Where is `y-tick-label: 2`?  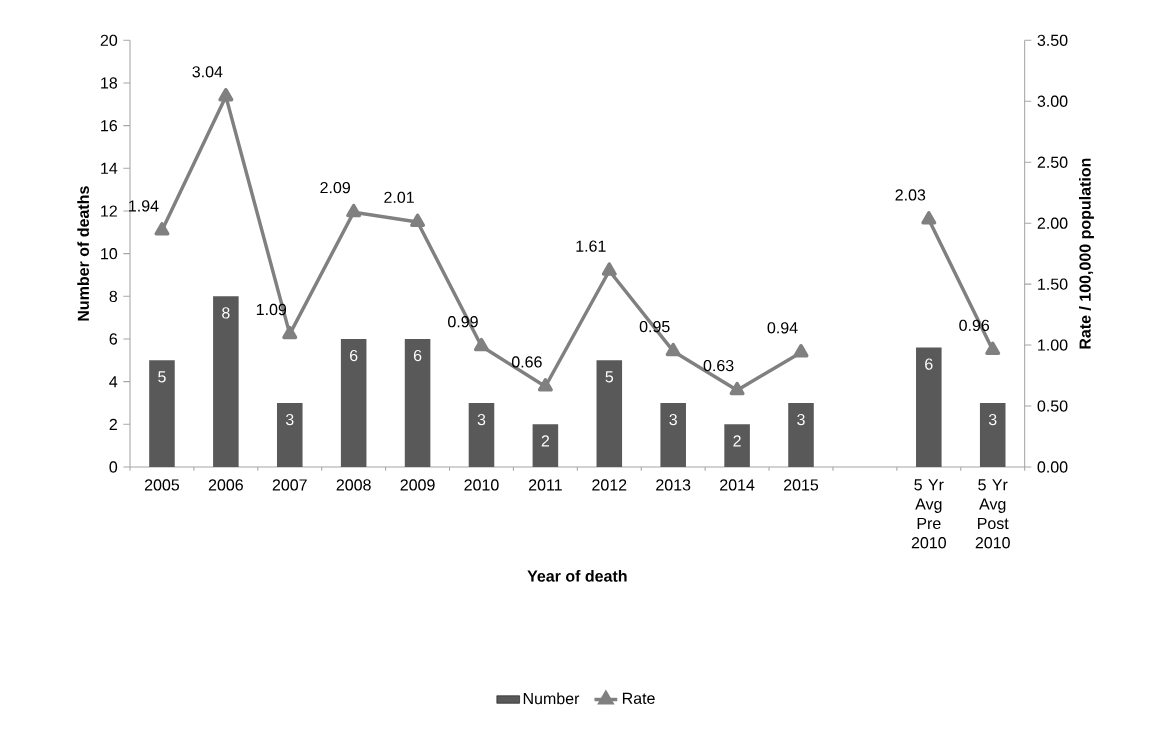 y-tick-label: 2 is located at coordinates (113, 424).